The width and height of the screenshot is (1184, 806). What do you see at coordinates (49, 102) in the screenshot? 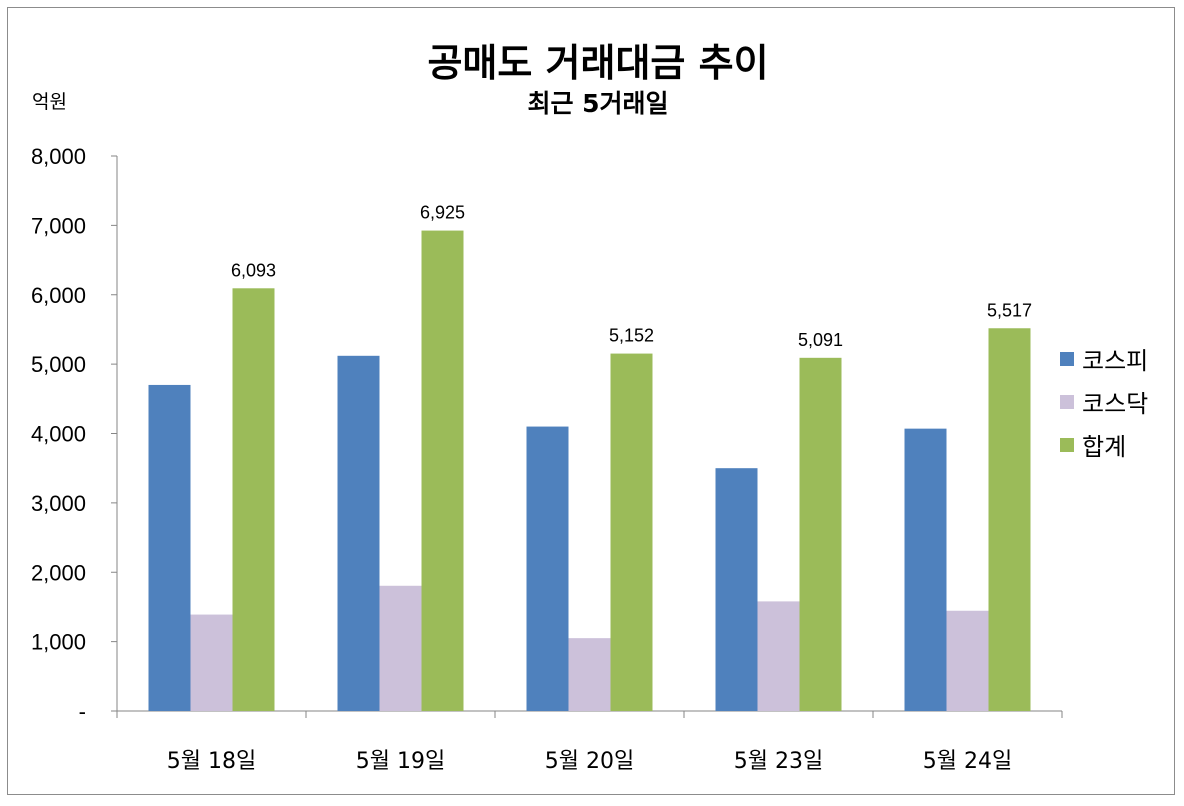
I see `y-axis-unit-label: 억원` at bounding box center [49, 102].